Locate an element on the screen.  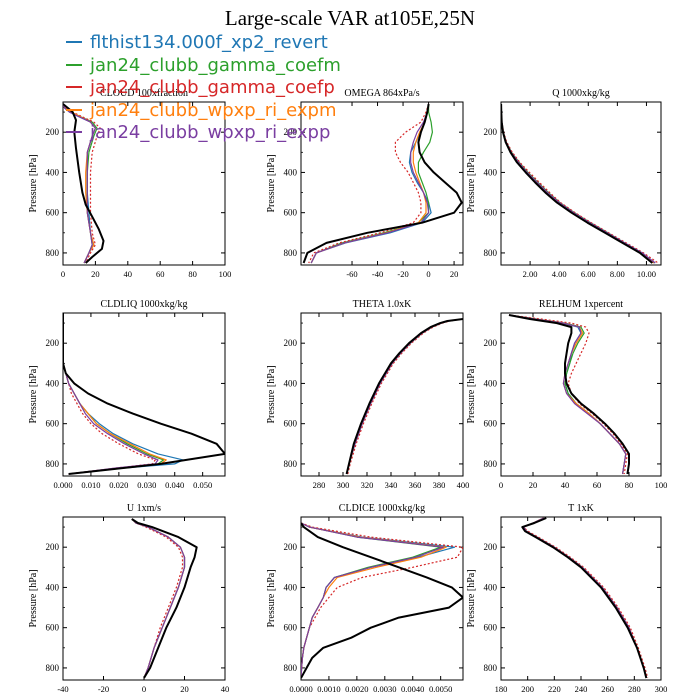
x-tick-label: 0.040 is located at coordinates (174, 485).